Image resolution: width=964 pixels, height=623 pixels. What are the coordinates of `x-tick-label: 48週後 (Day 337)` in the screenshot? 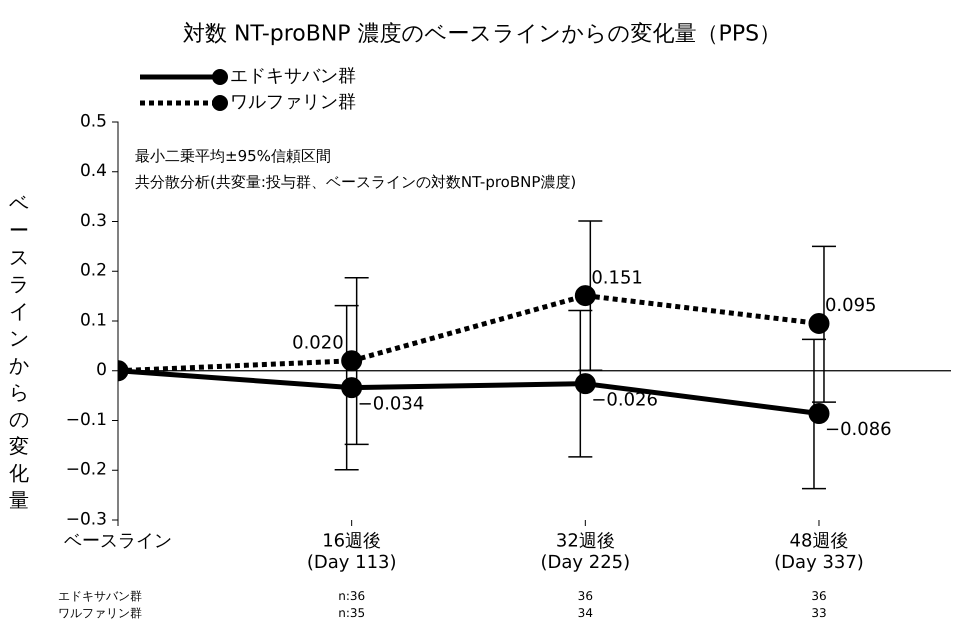 It's located at (819, 552).